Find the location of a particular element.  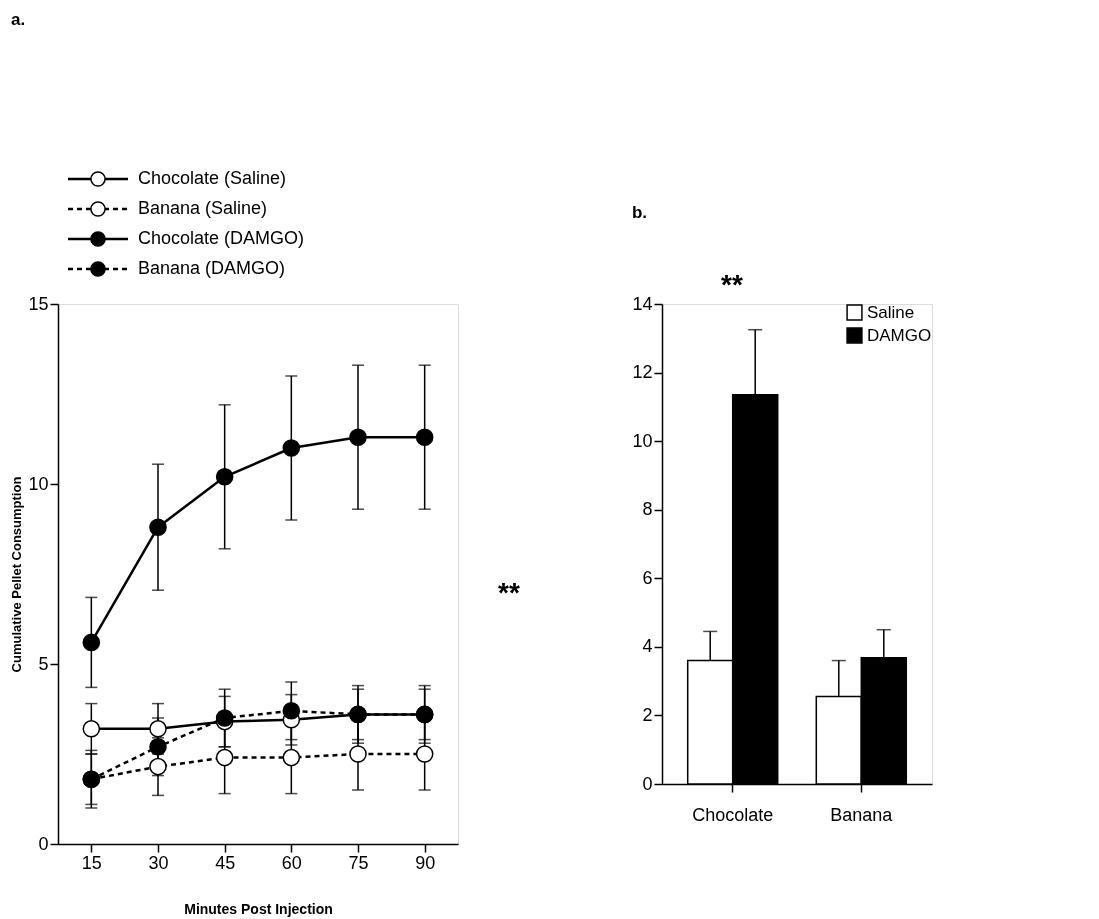

x-axis-title: Minutes Post Injection is located at coordinates (258, 908).